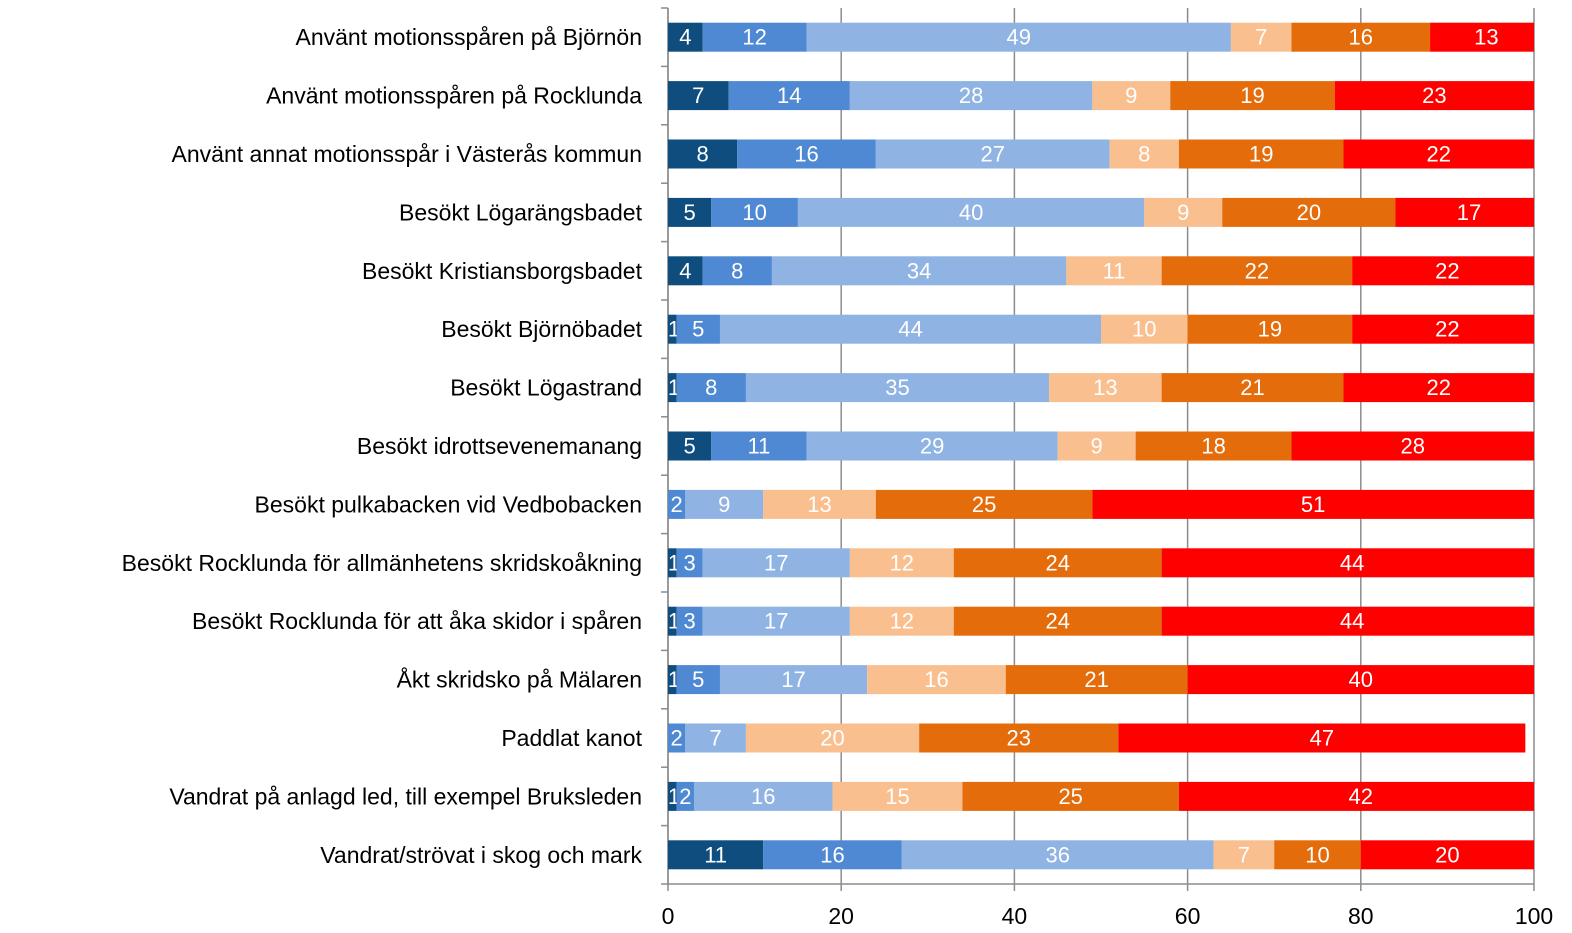 The image size is (1572, 933). I want to click on value-label: 25, so click(984, 504).